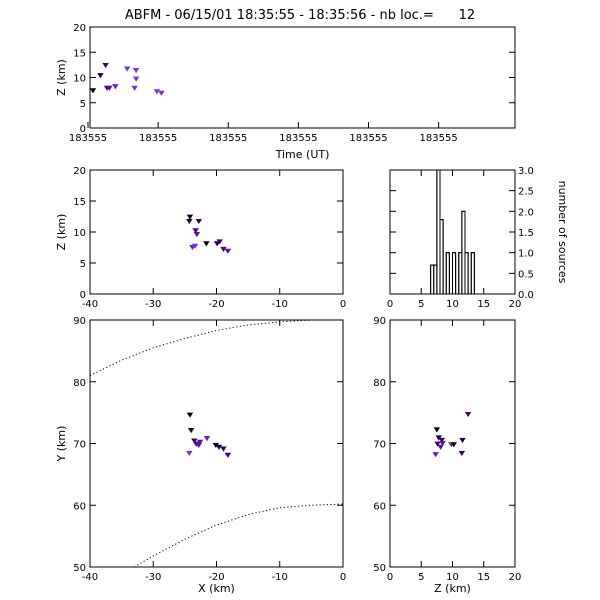 The image size is (600, 600). I want to click on y-tick-label: 1.5, so click(526, 233).